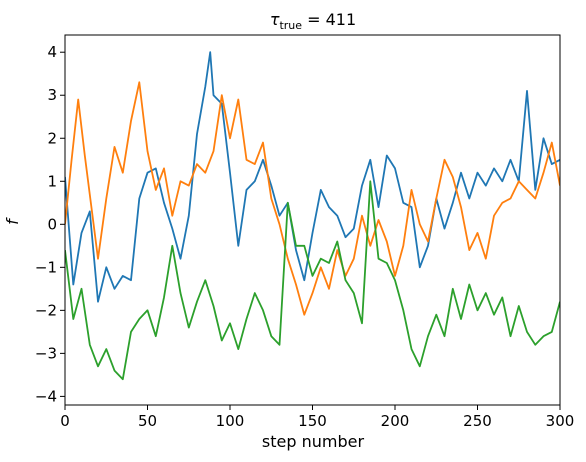 The image size is (586, 462). What do you see at coordinates (65, 421) in the screenshot?
I see `x-tick-label: 0` at bounding box center [65, 421].